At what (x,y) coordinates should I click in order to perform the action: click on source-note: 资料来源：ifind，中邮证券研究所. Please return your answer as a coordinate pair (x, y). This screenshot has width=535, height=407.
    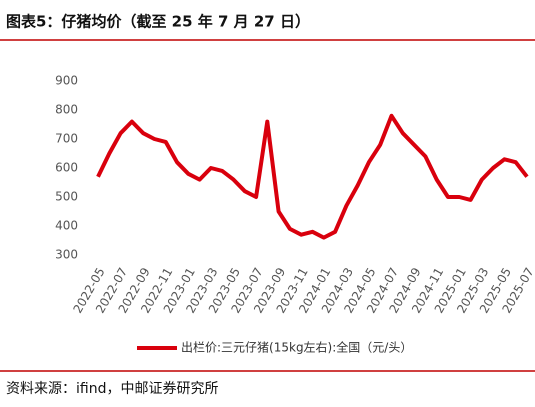
    Looking at the image, I should click on (112, 389).